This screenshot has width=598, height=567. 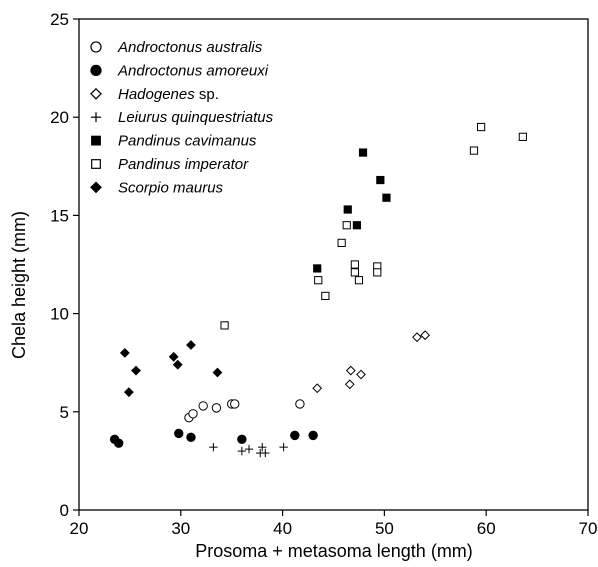 What do you see at coordinates (59, 215) in the screenshot?
I see `y-tick-label: 15` at bounding box center [59, 215].